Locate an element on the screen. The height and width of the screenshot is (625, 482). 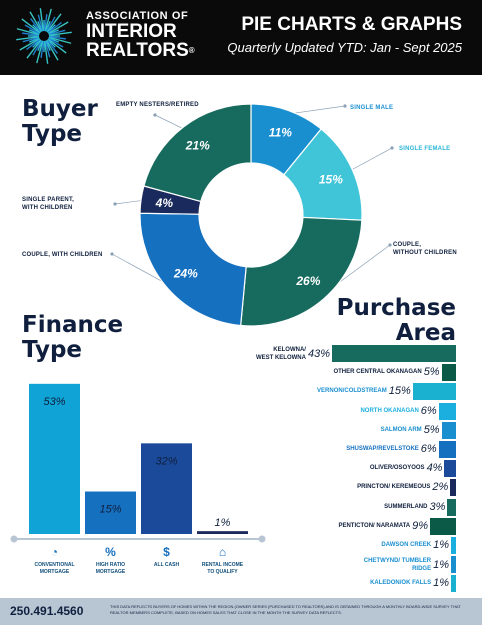
purchase-area-label: PENTICTON/ NARAMATA 9% is located at coordinates (383, 525).